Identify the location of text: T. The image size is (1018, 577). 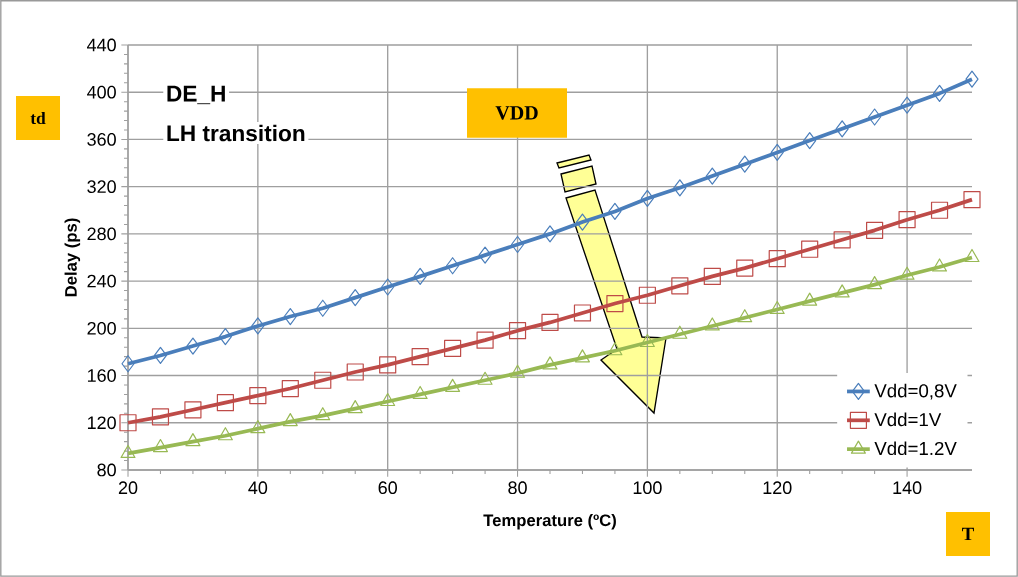
(968, 534).